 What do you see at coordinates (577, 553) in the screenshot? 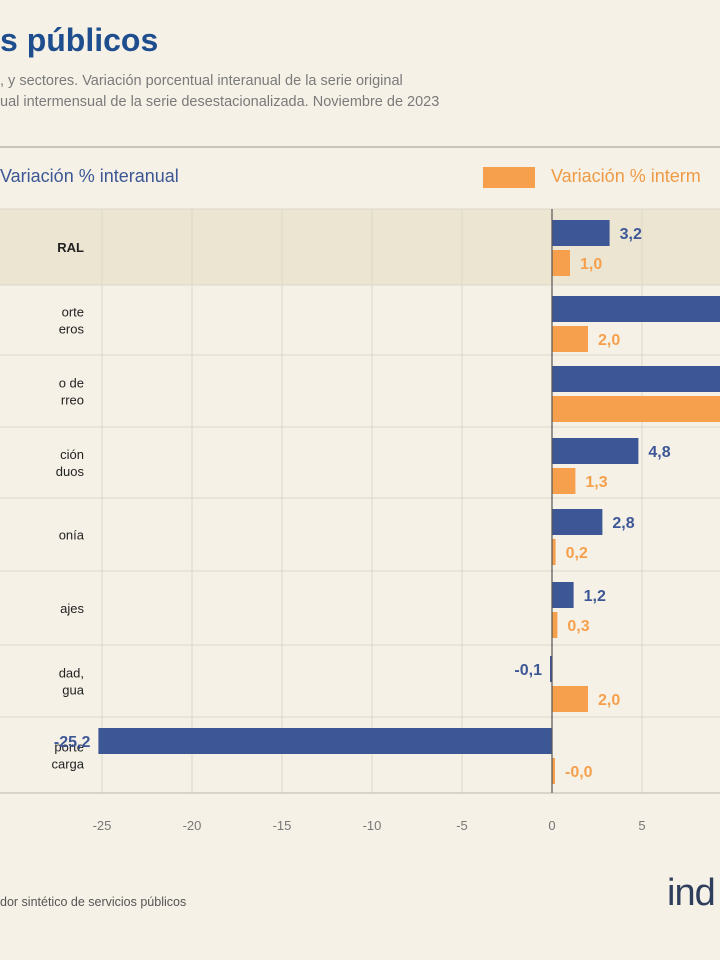
I see `data-label-intermensual: 0,2` at bounding box center [577, 553].